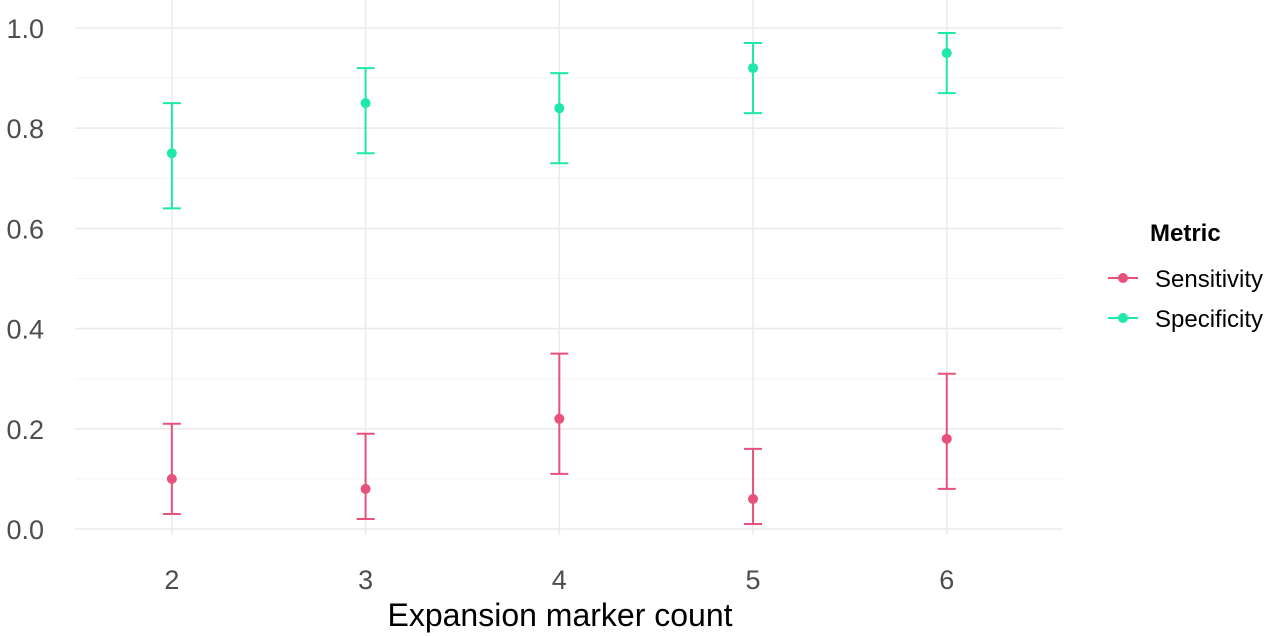 This screenshot has height=636, width=1280. What do you see at coordinates (25, 129) in the screenshot?
I see `y-tick-label: 0.8` at bounding box center [25, 129].